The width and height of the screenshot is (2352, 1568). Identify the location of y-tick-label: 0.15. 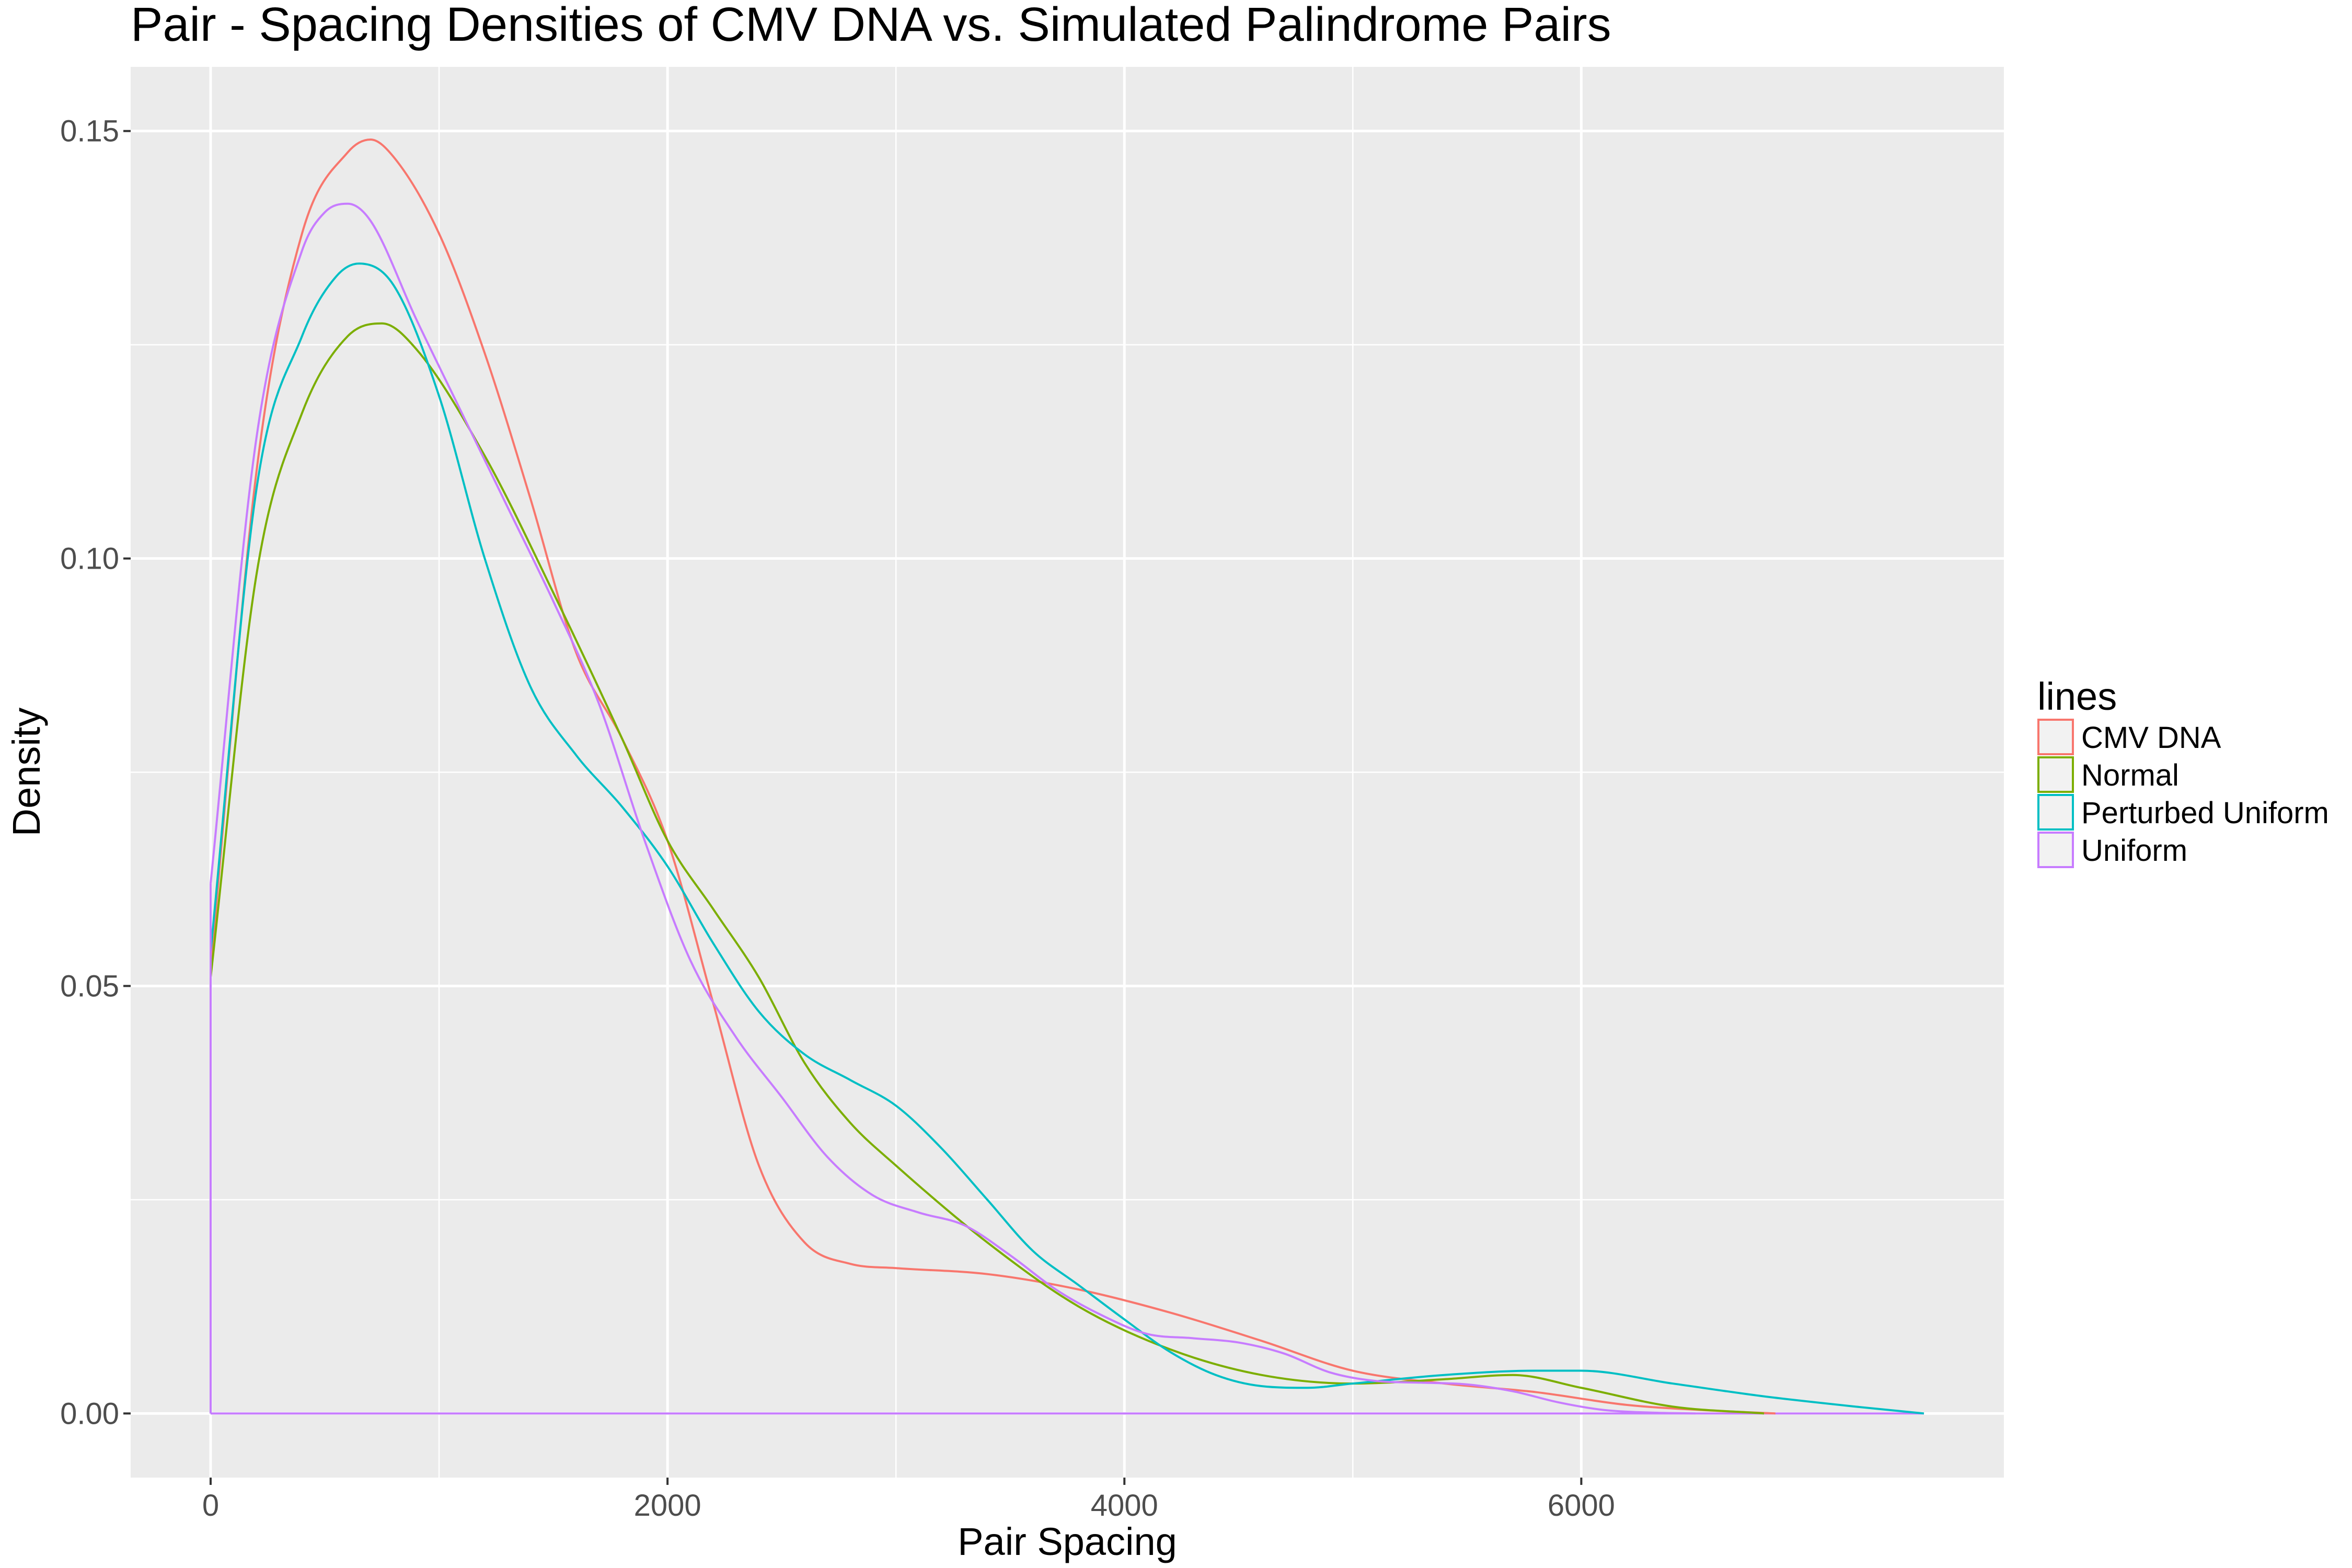
(89, 131).